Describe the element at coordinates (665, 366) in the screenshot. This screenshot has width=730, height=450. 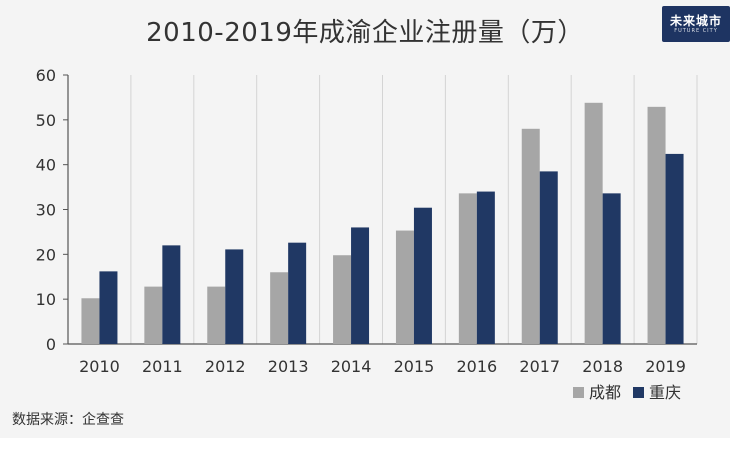
I see `x-tick-label: 2019` at that location.